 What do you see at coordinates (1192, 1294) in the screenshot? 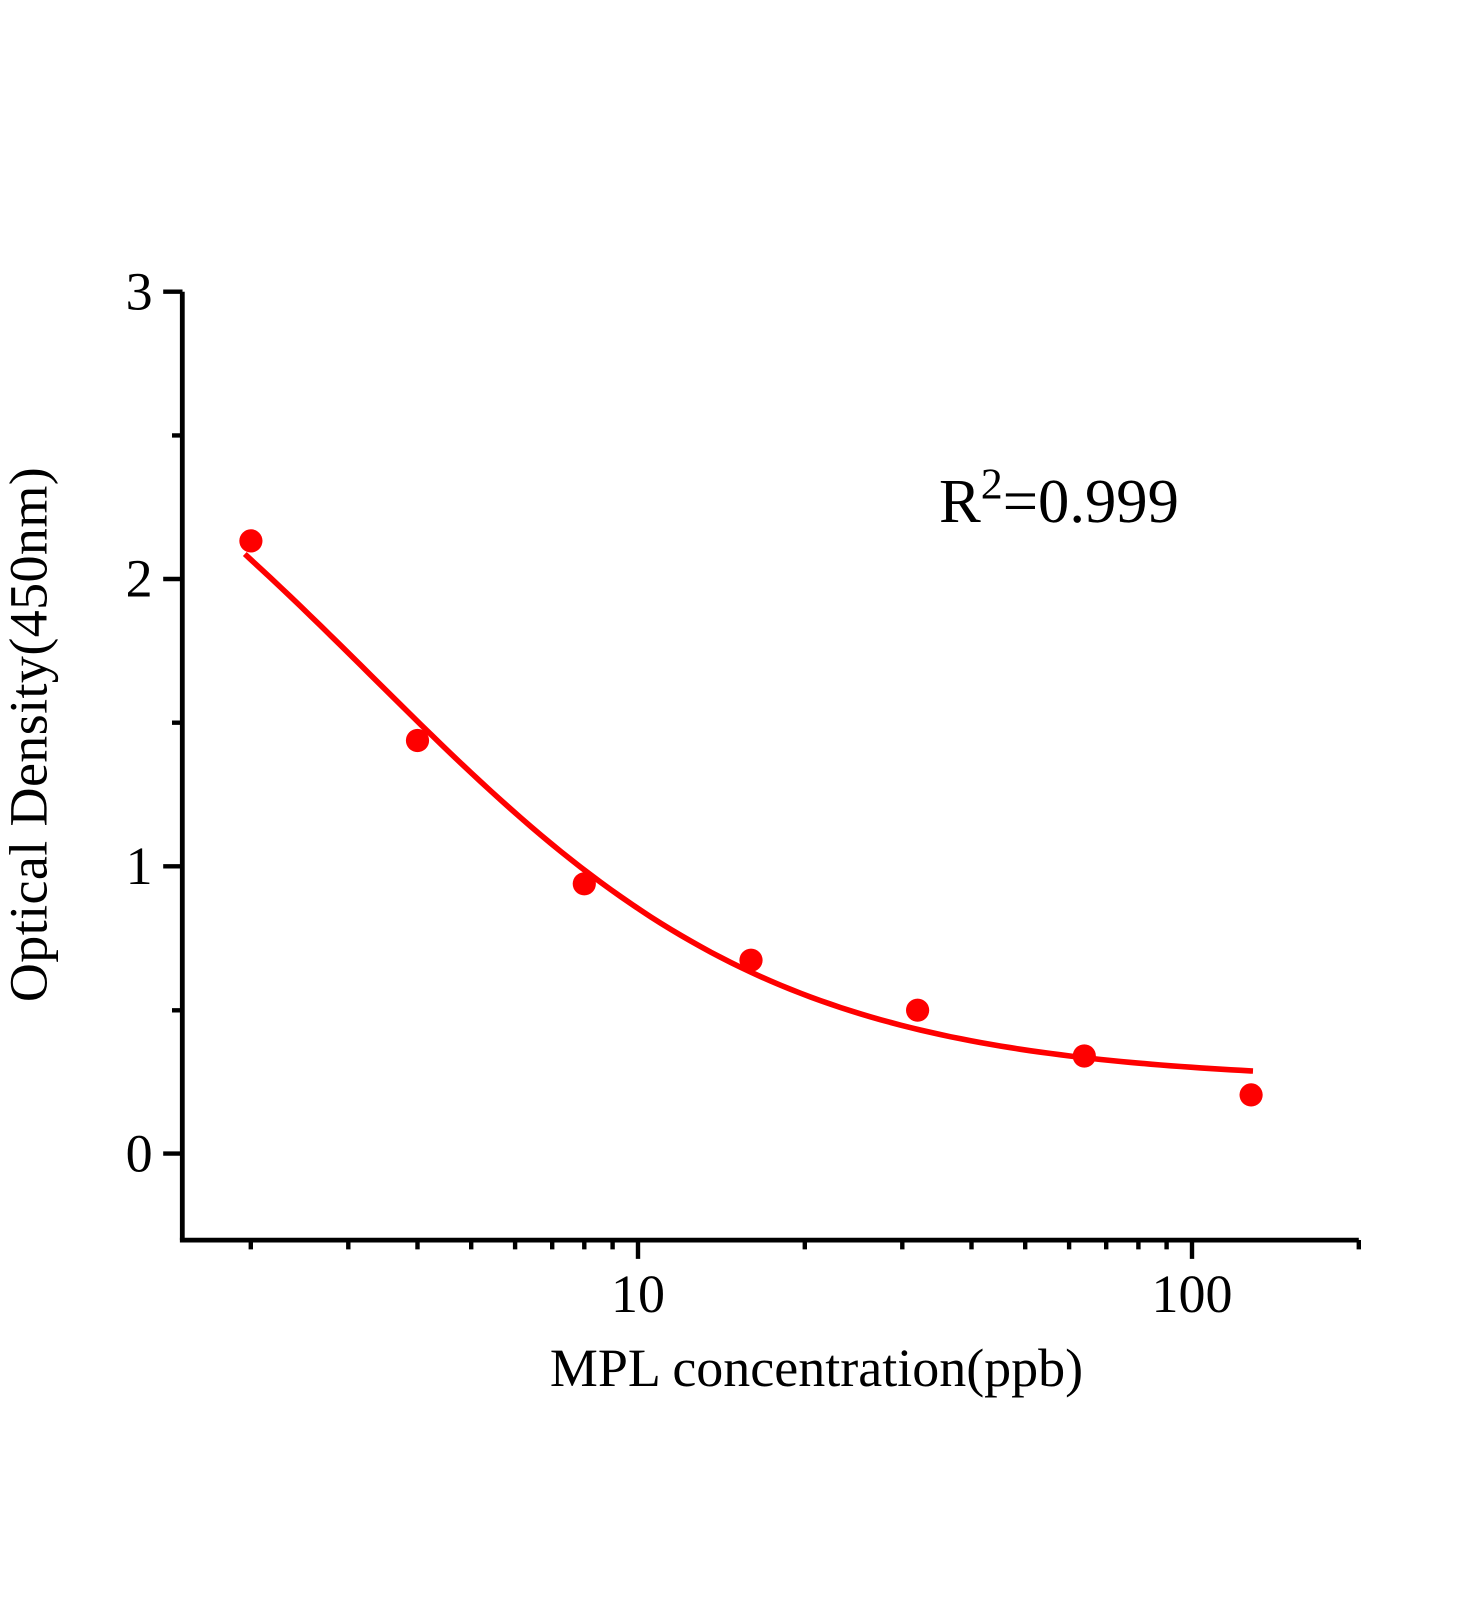
I see `svg-text: 100` at bounding box center [1192, 1294].